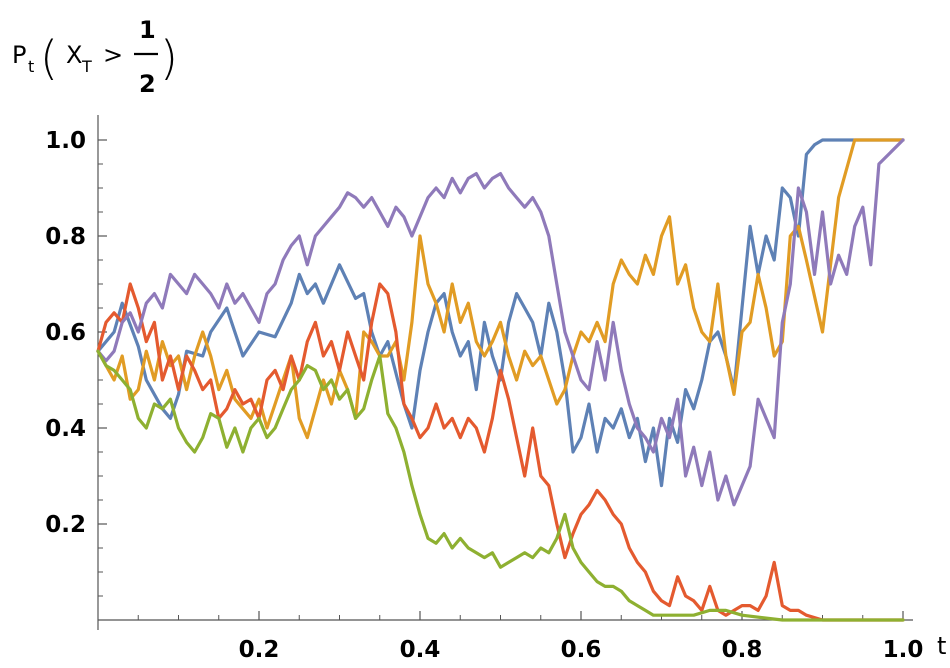 The image size is (950, 668). I want to click on y-label-prefix-sub: t, so click(31, 66).